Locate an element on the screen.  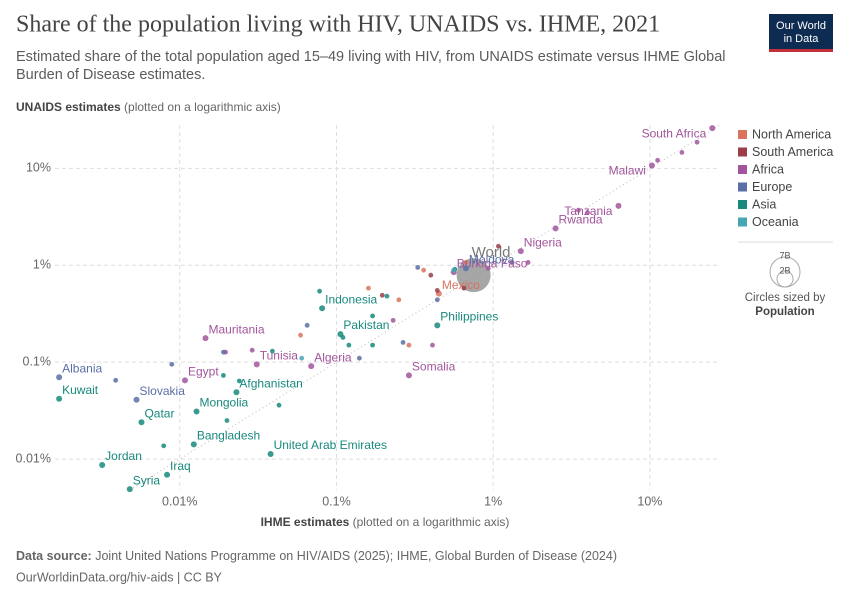
size-legend-circle is located at coordinates (785, 279).